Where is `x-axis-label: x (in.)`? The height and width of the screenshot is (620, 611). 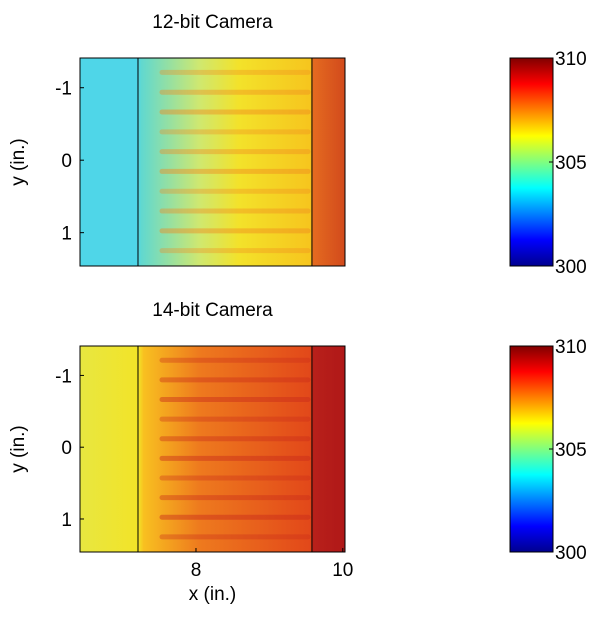 x-axis-label: x (in.) is located at coordinates (213, 594).